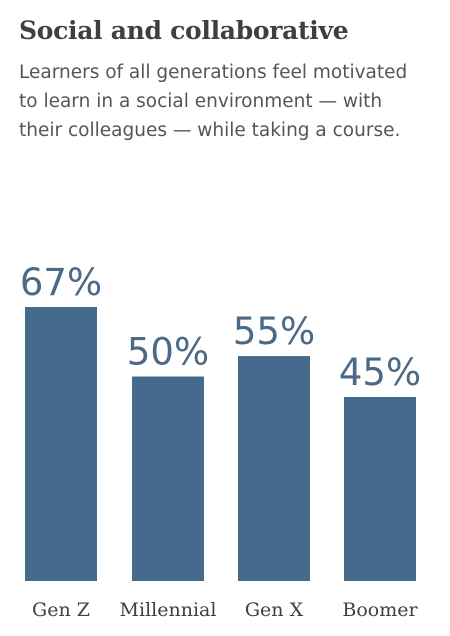 This screenshot has height=636, width=450. Describe the element at coordinates (184, 30) in the screenshot. I see `chart-title: Social and collaborative` at that location.